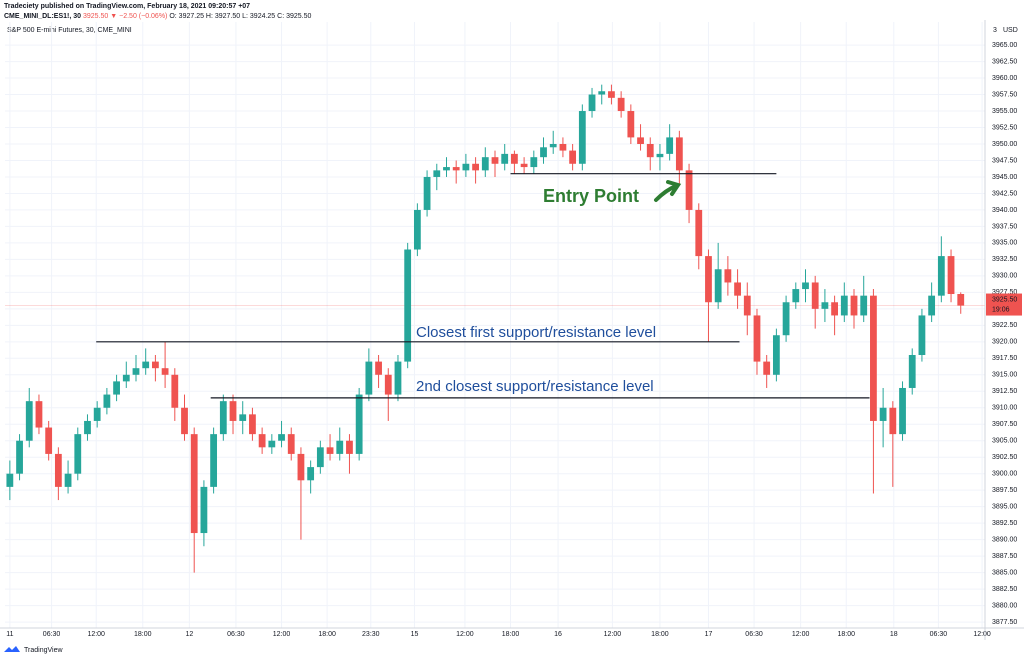 Image resolution: width=1024 pixels, height=660 pixels. What do you see at coordinates (668, 191) in the screenshot?
I see `arrow` at bounding box center [668, 191].